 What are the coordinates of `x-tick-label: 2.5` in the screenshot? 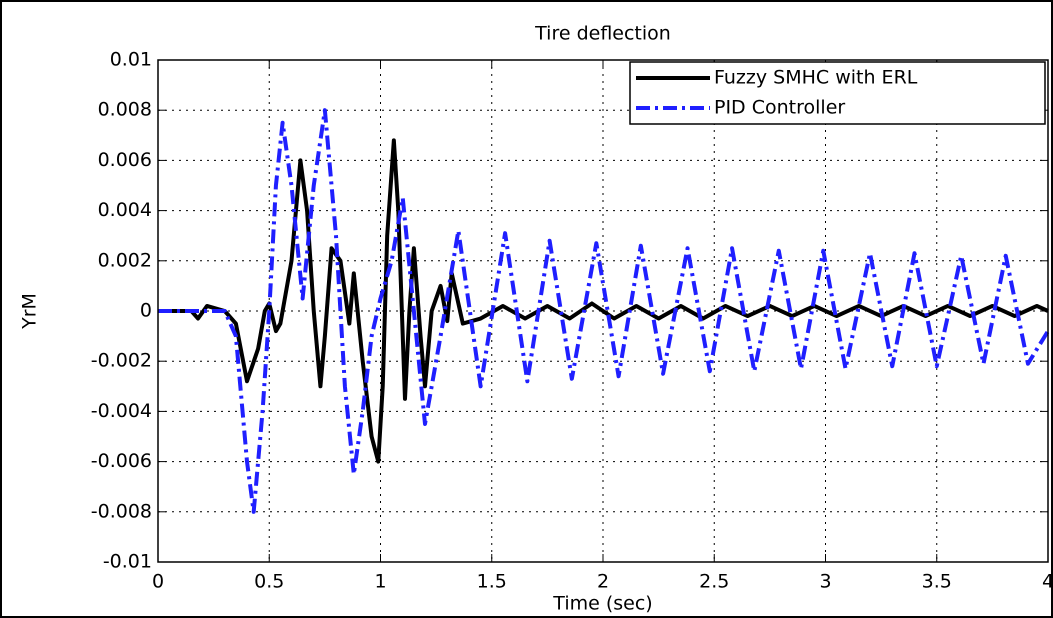 It's located at (714, 582).